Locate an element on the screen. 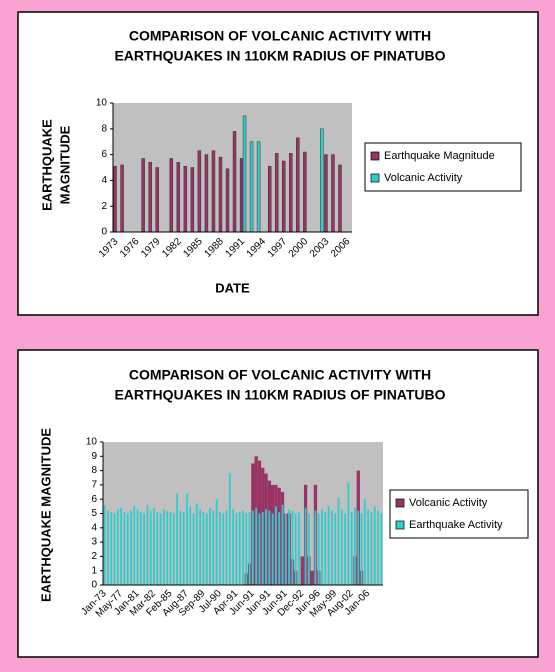 The image size is (555, 672). y-tick-label: 1 is located at coordinates (94, 570).